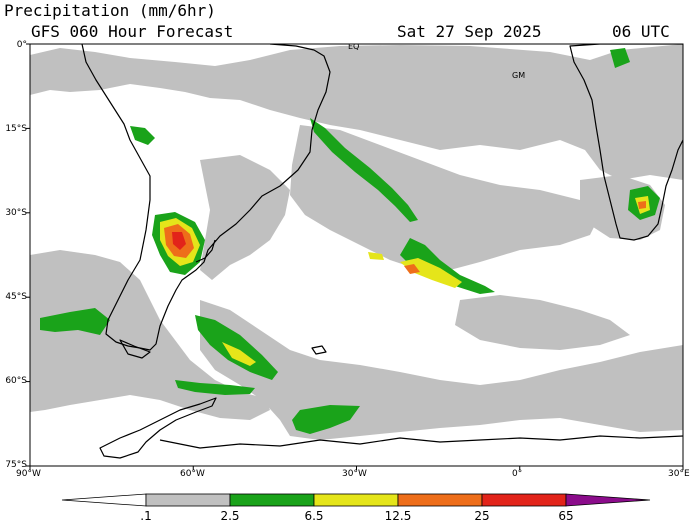 This screenshot has width=700, height=525. What do you see at coordinates (28, 474) in the screenshot?
I see `lon-label-90w: 90°W` at bounding box center [28, 474].